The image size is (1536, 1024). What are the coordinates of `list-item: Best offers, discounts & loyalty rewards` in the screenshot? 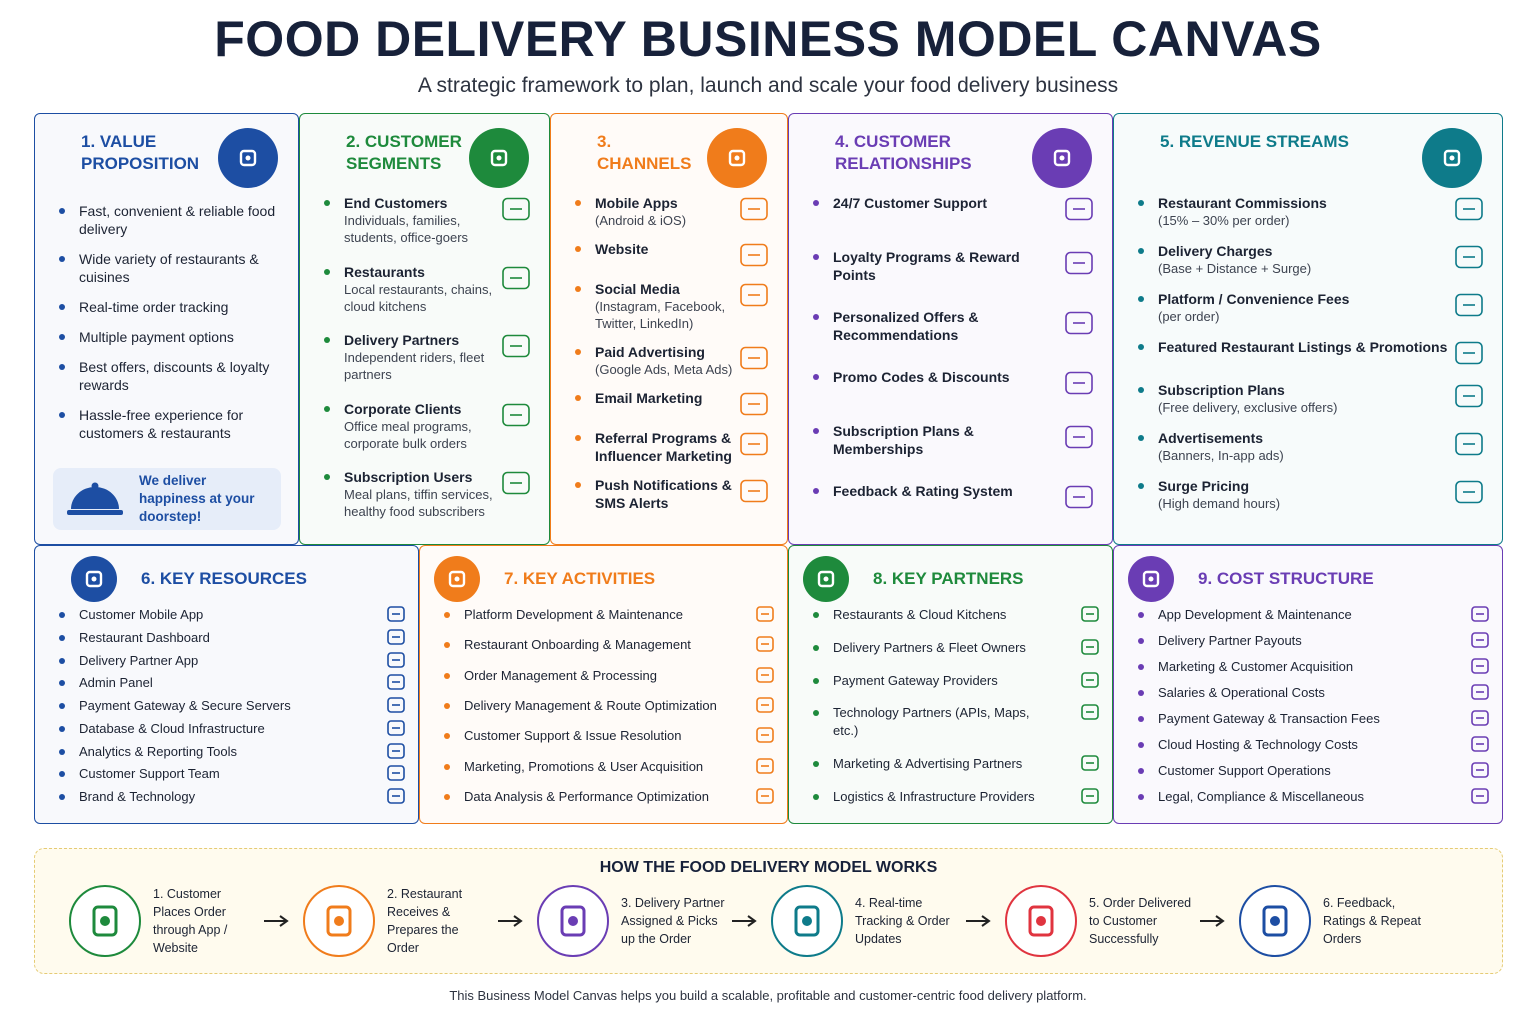 It's located at (169, 376).